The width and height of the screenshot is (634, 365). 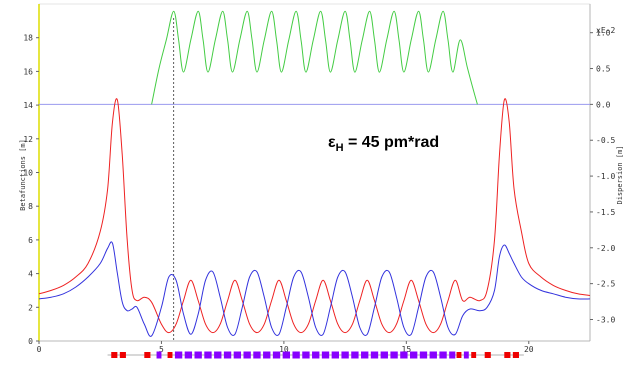 I want to click on emittance-subscript: H, so click(x=340, y=148).